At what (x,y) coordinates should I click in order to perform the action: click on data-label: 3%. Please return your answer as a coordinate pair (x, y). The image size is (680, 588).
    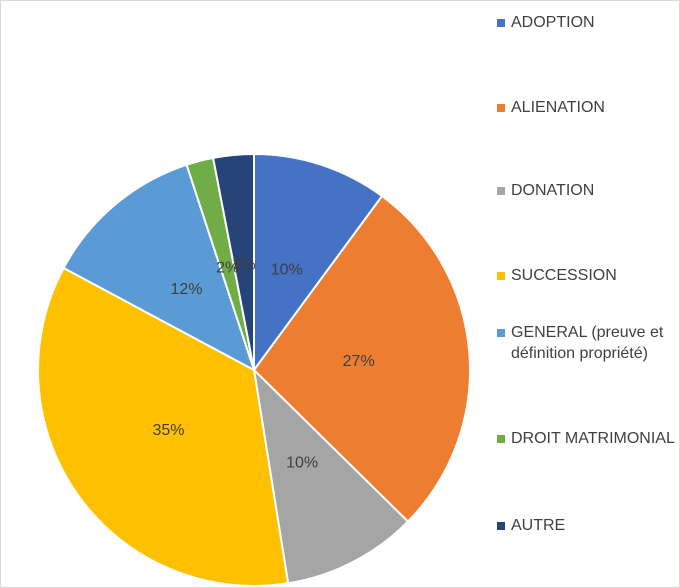
    Looking at the image, I should click on (243, 265).